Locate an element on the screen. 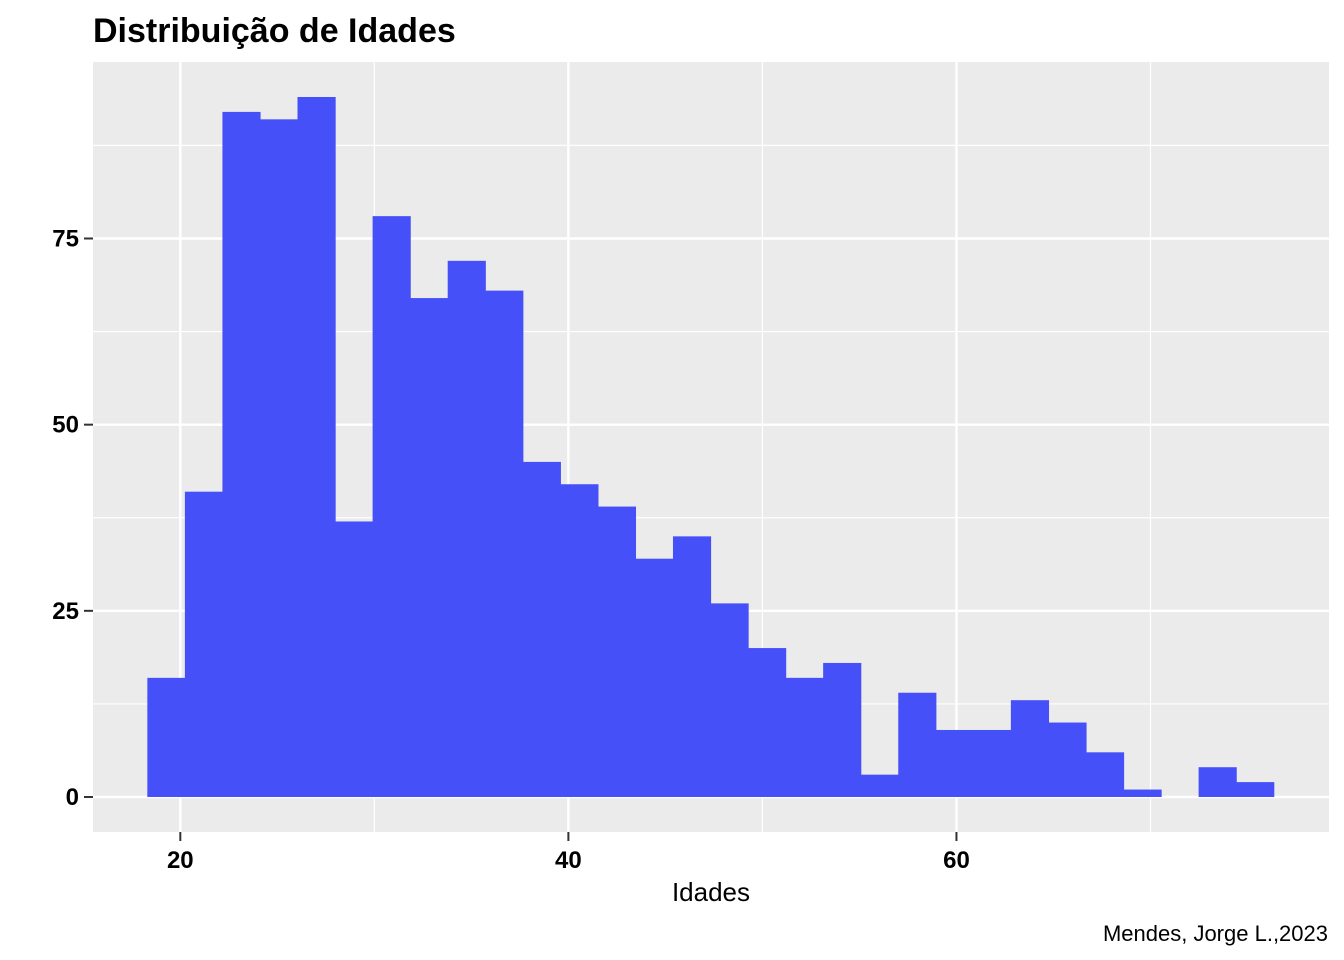 This screenshot has height=960, width=1344. y-tick-label: 0 is located at coordinates (72, 797).